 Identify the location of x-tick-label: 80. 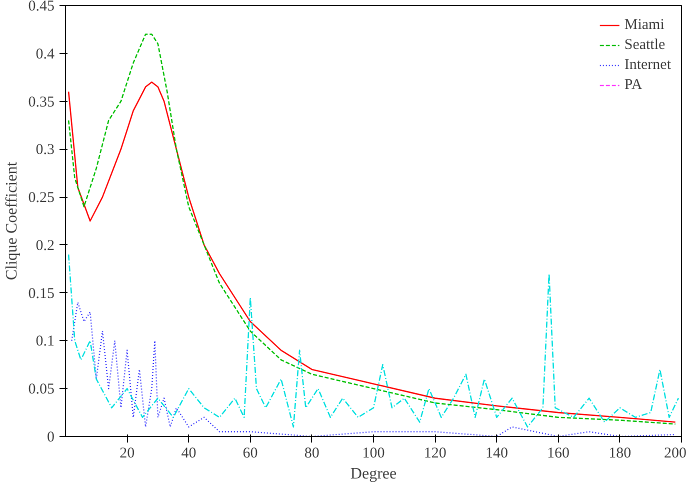
(312, 454).